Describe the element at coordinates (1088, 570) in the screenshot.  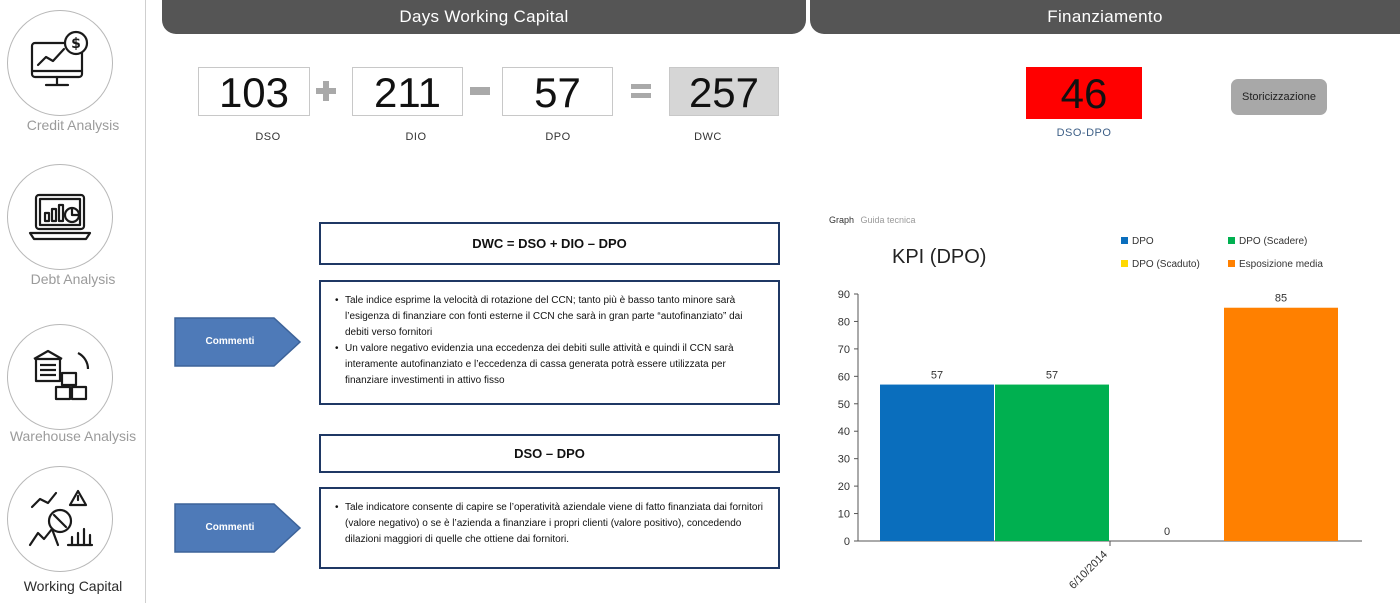
I see `x-tick-label: 6/10/2014` at that location.